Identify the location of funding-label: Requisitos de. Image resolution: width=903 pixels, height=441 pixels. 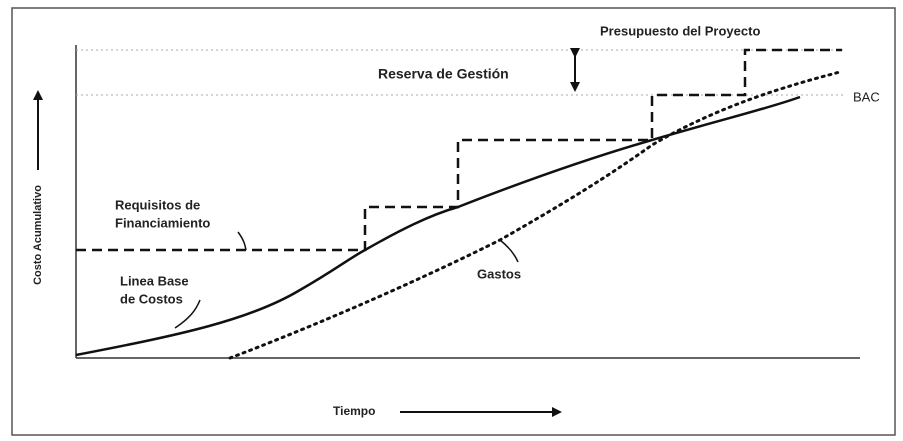
(157, 204).